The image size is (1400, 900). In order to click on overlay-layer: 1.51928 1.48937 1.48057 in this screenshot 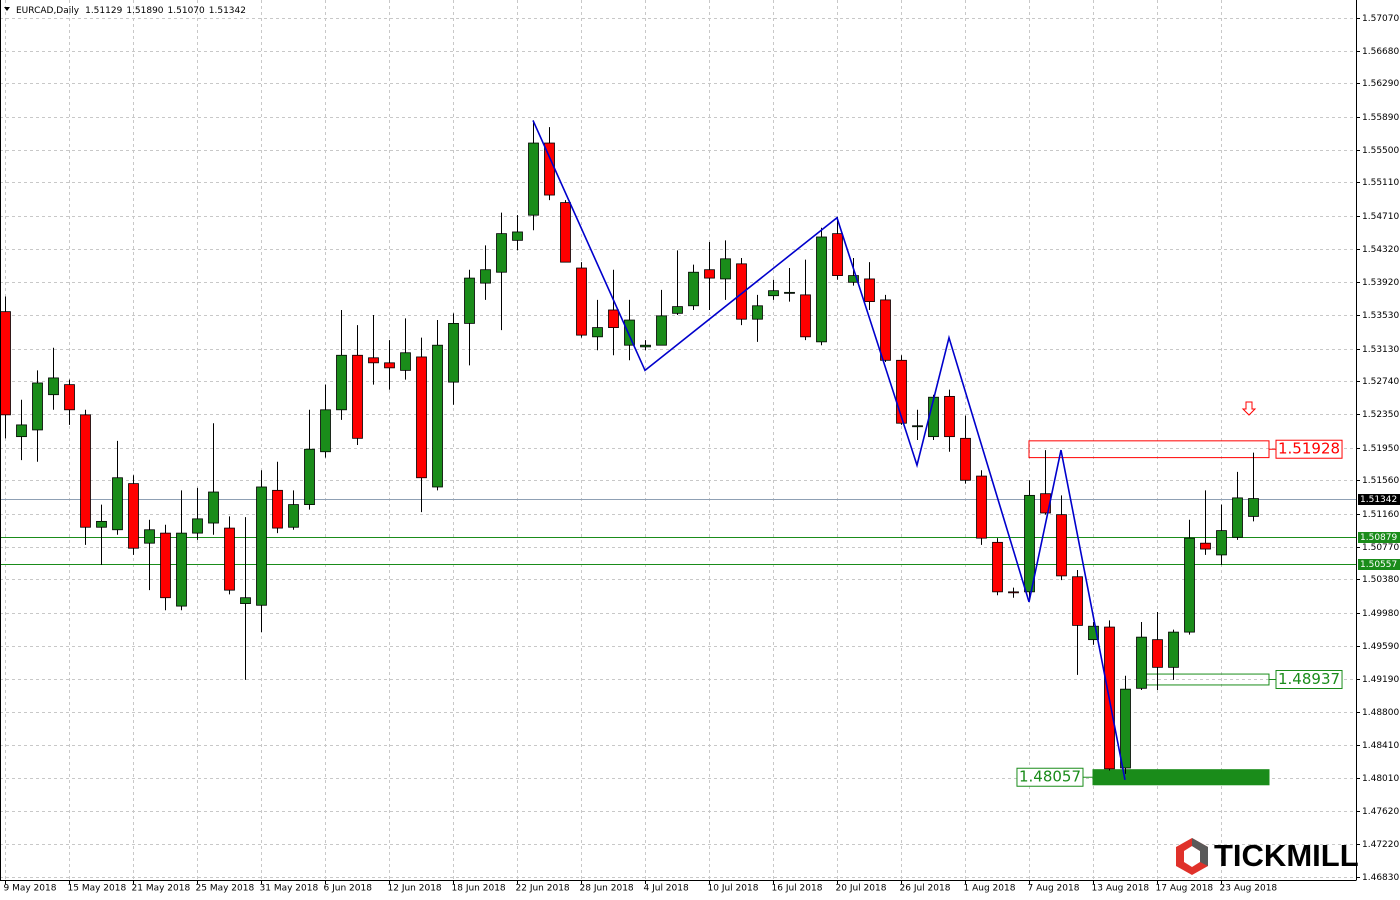, I will do `click(1179, 613)`.